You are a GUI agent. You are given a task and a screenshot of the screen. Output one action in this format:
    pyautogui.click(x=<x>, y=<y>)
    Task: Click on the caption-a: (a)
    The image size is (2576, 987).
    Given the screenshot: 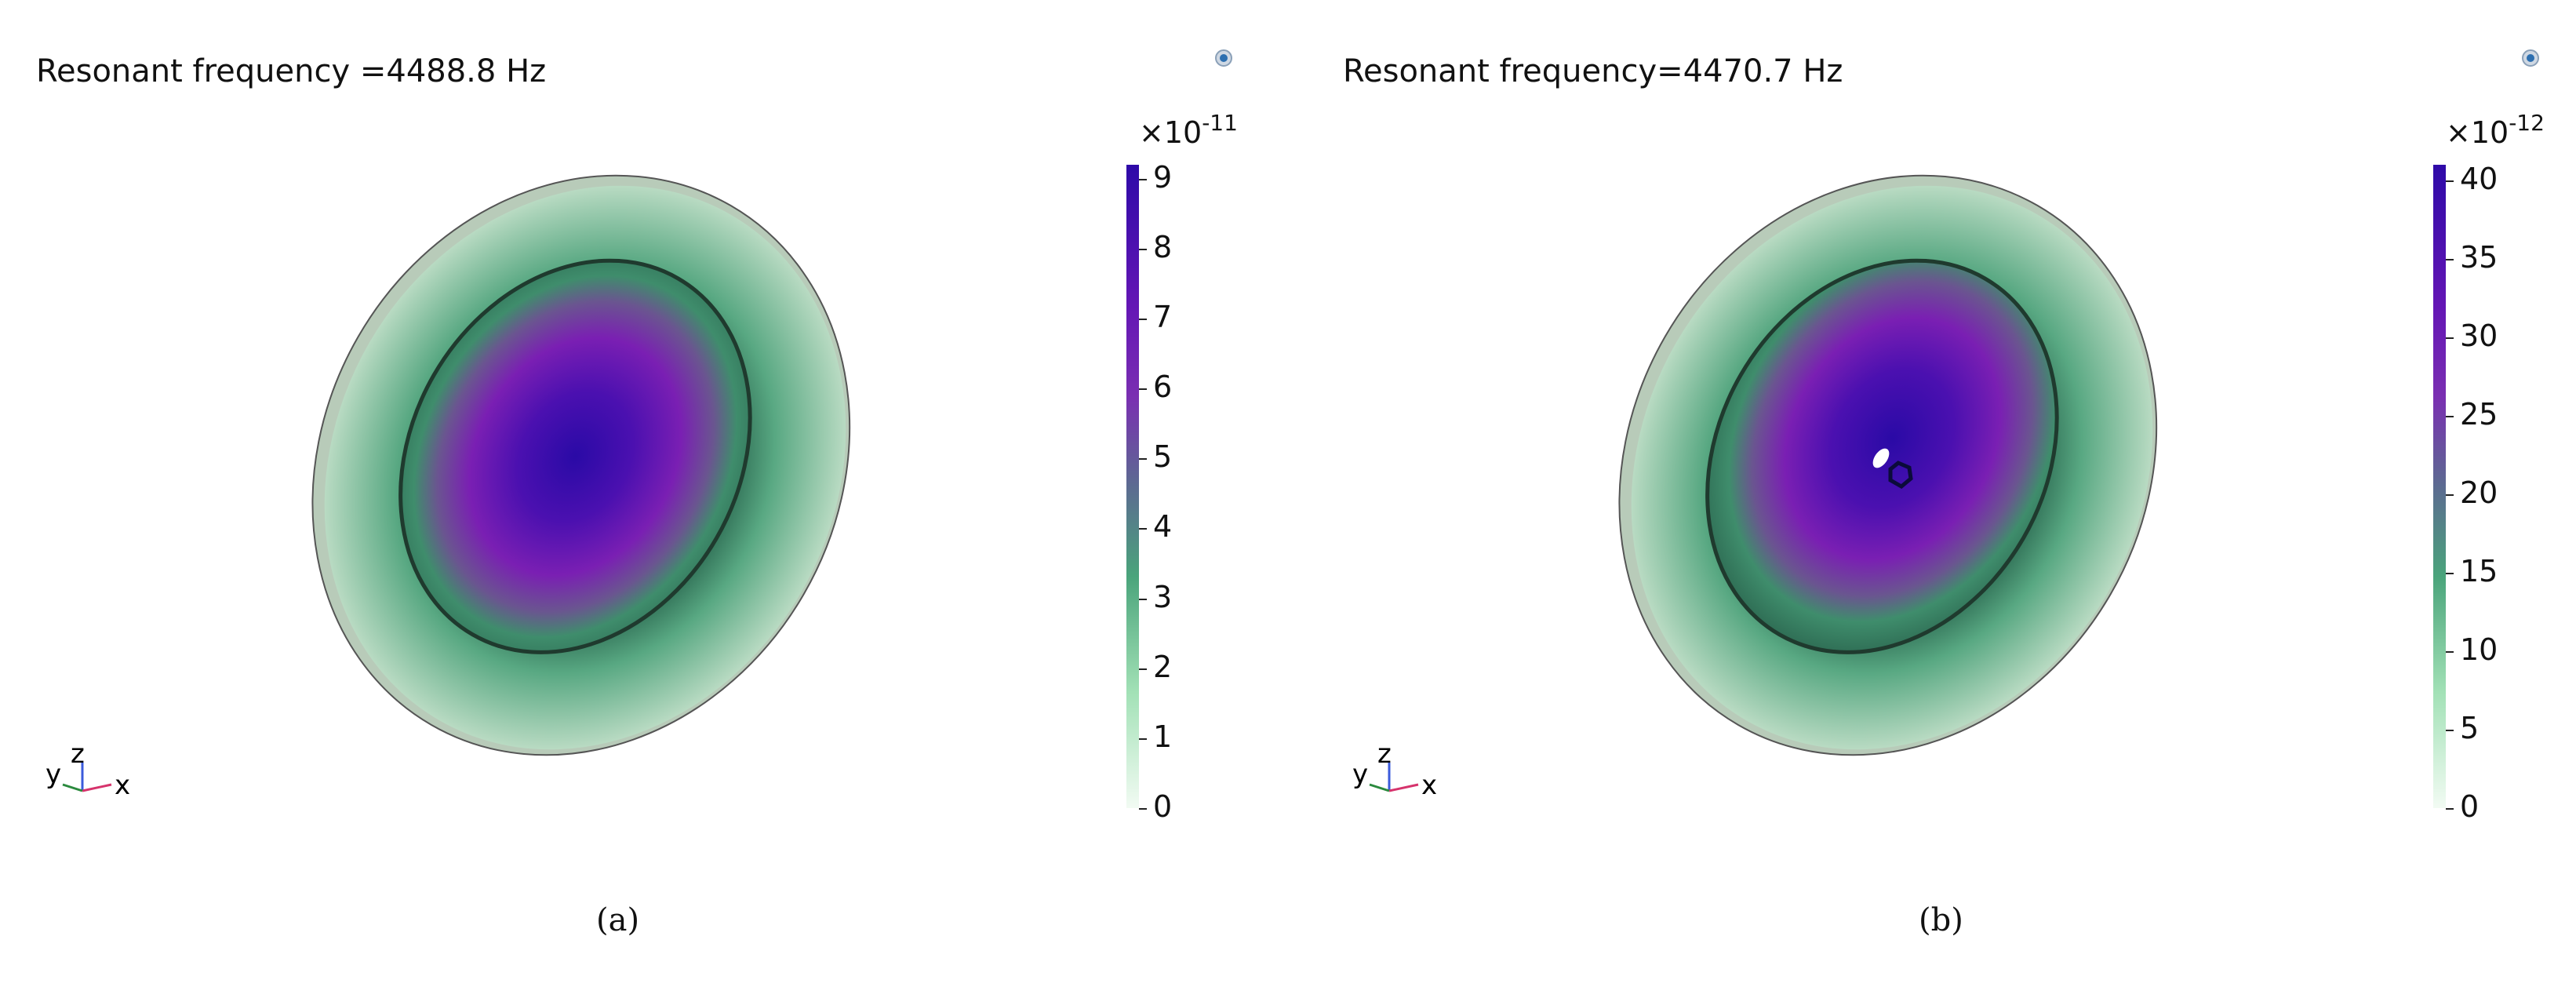 What is the action you would take?
    pyautogui.click(x=618, y=920)
    